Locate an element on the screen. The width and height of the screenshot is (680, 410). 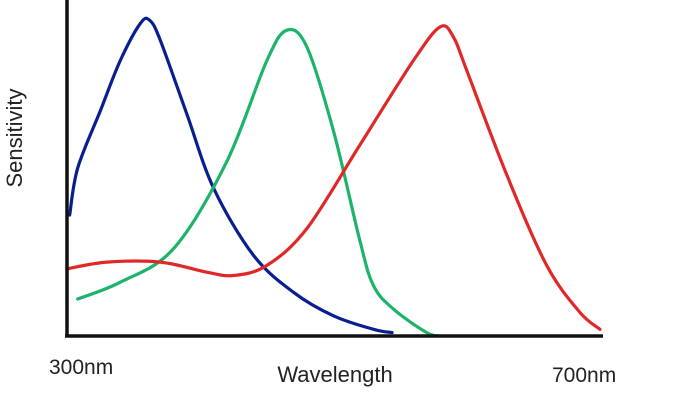
x-tick-label-end: 700nm is located at coordinates (584, 375).